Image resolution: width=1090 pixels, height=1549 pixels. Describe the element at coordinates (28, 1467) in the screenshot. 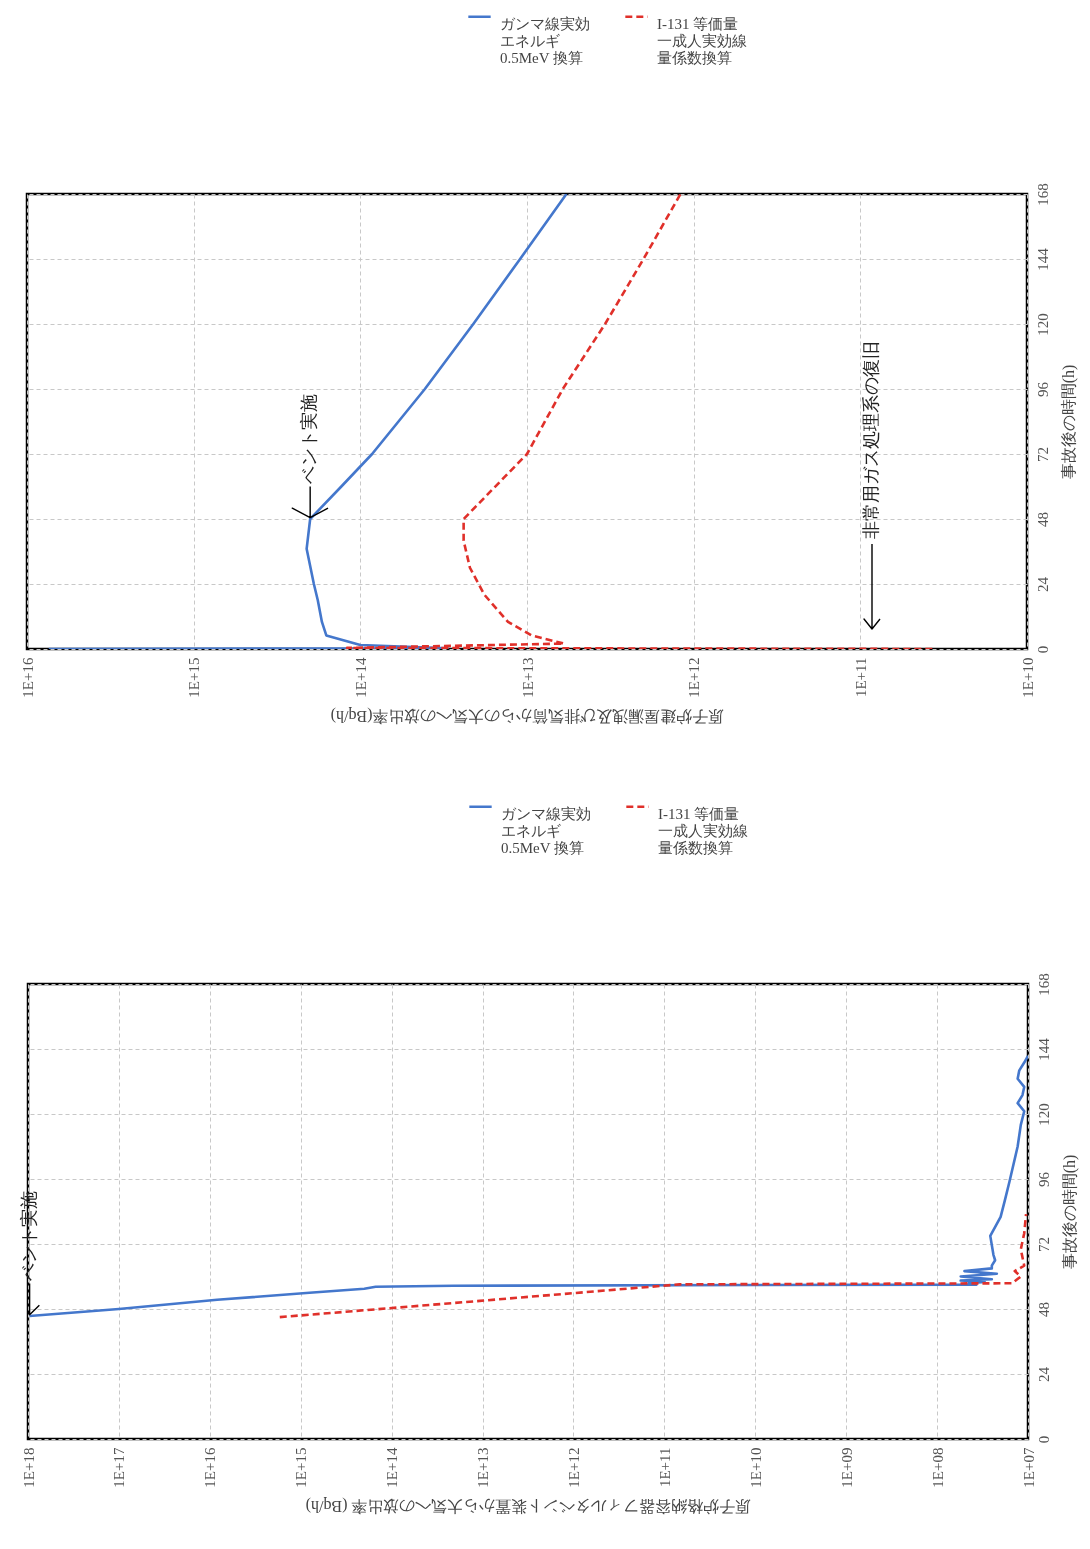

I see `x-tick-label: 1E+18` at that location.